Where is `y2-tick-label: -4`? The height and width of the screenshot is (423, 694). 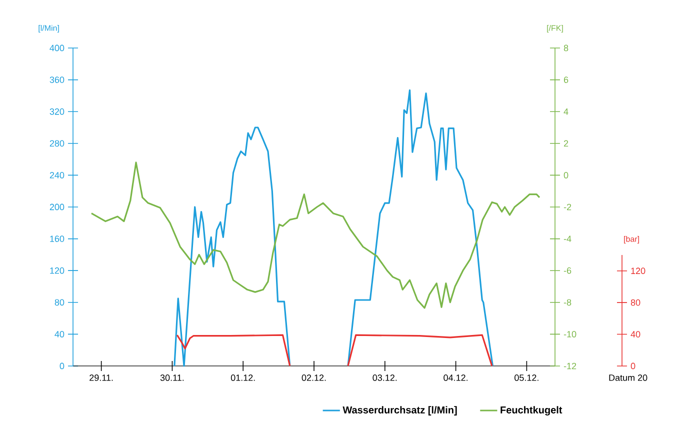 y2-tick-label: -4 is located at coordinates (568, 239).